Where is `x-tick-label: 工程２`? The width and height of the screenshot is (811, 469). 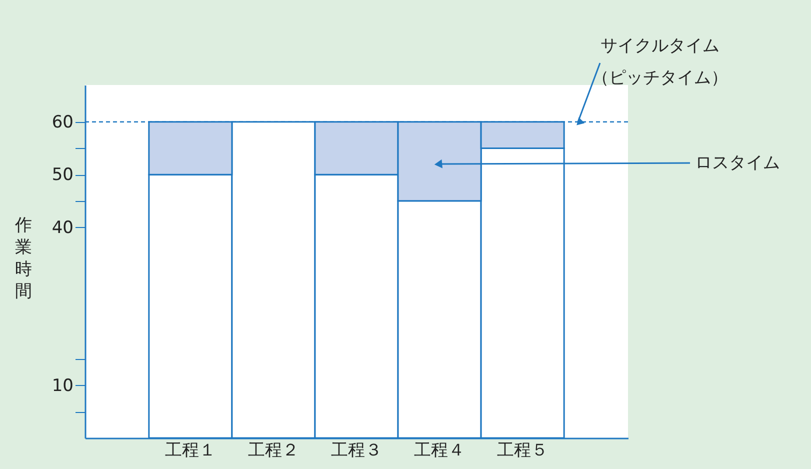
x-tick-label: 工程２ is located at coordinates (273, 450).